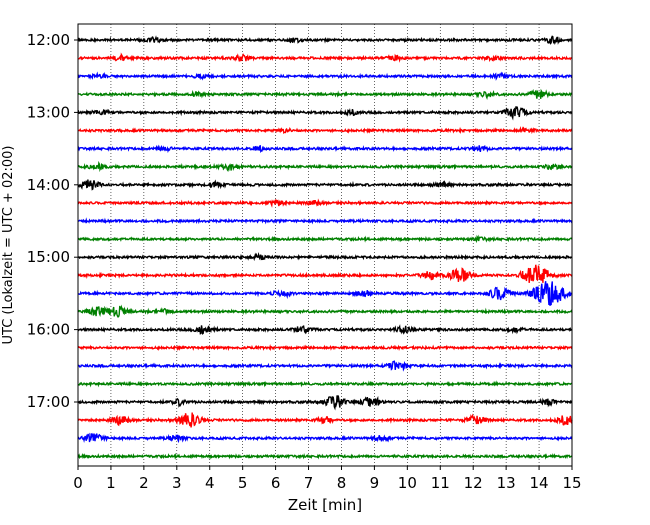  Describe the element at coordinates (276, 483) in the screenshot. I see `x-tick-label: 6` at that location.